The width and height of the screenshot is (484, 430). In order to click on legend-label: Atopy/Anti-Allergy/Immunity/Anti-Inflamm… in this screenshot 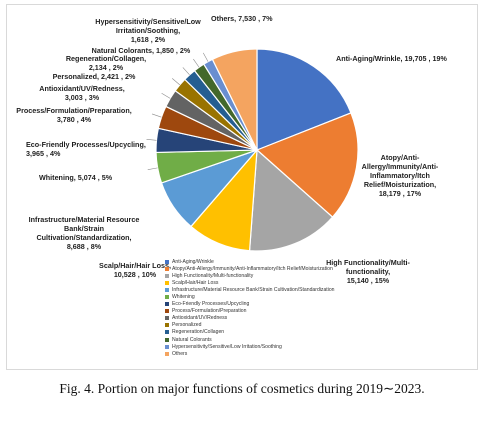, I will do `click(252, 268)`.